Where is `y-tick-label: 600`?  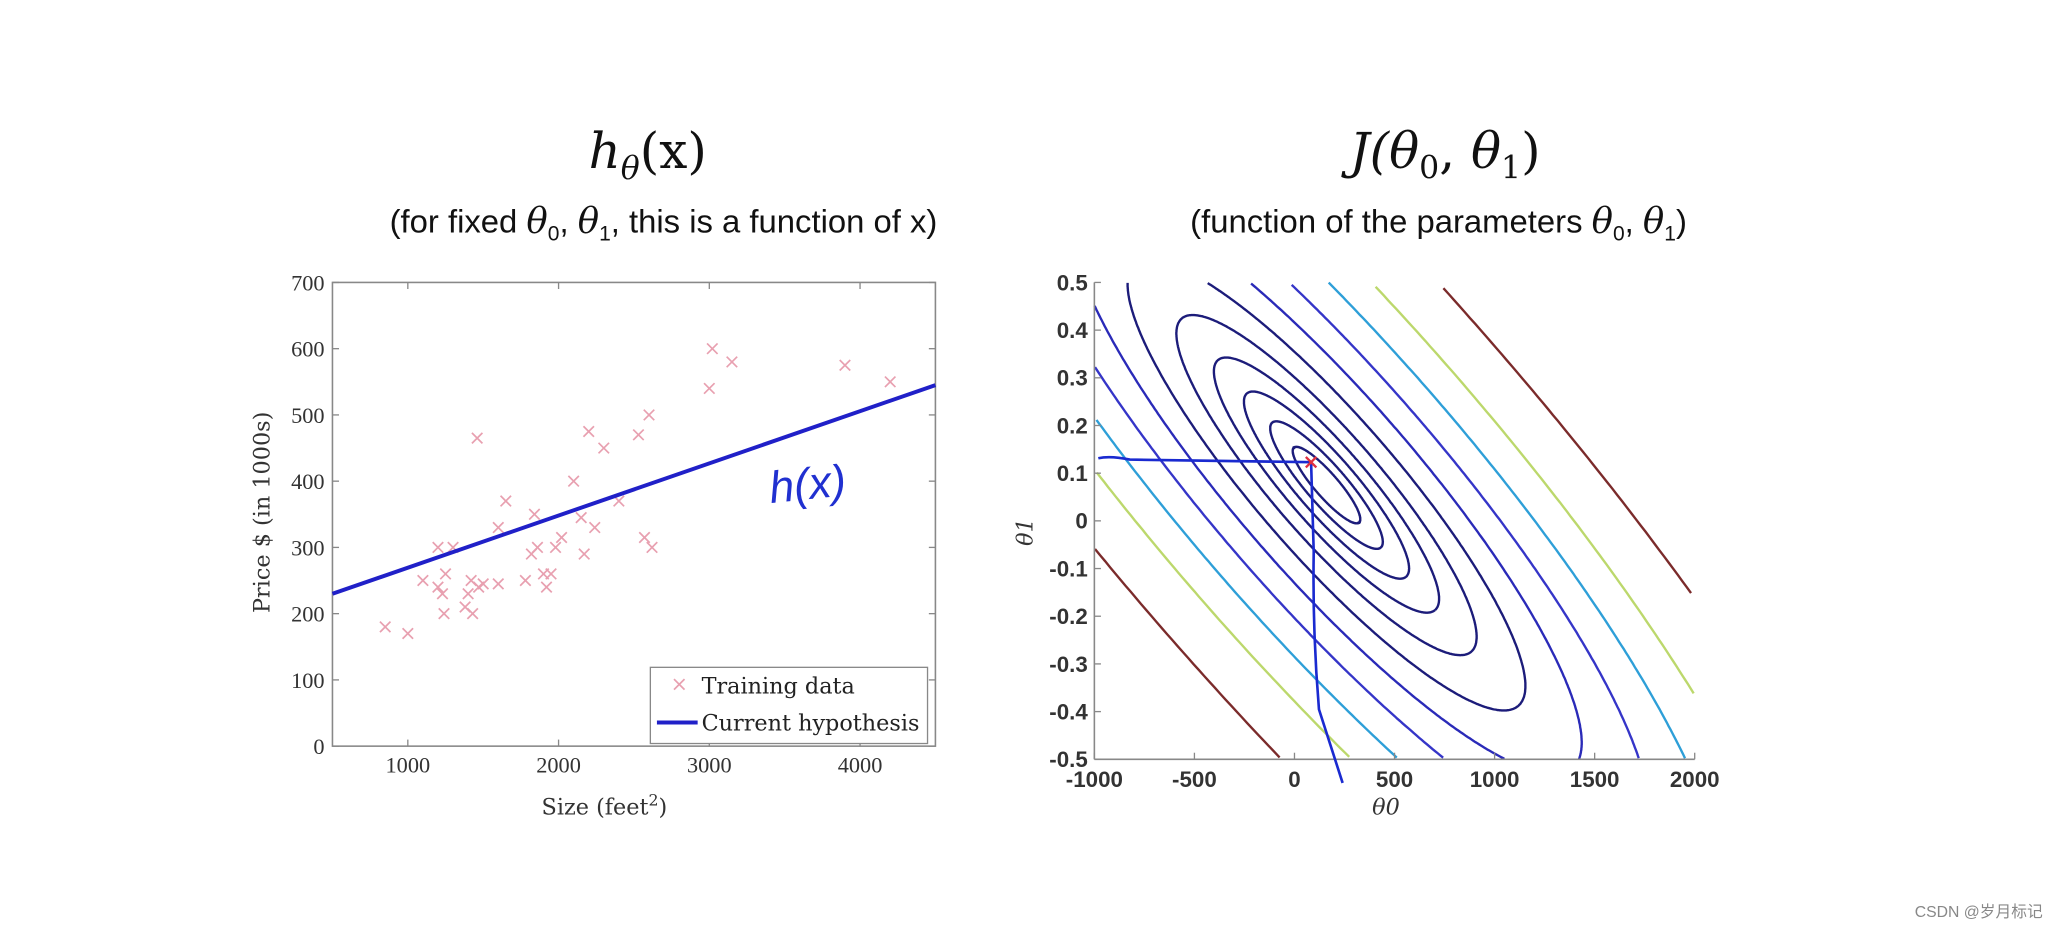 y-tick-label: 600 is located at coordinates (308, 349).